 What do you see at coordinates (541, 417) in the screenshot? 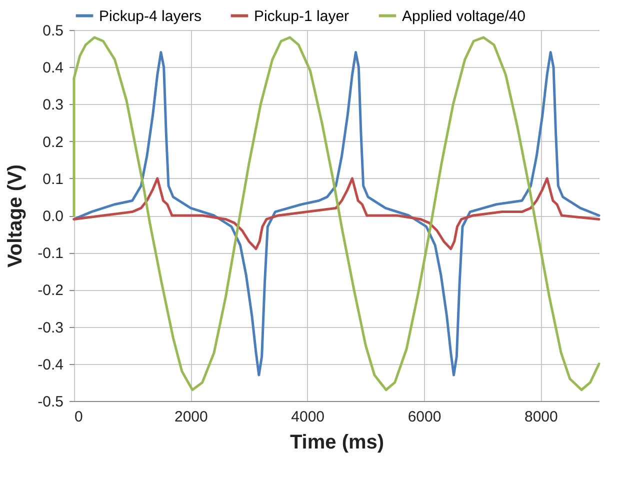
I see `x-tick-label: 8000` at bounding box center [541, 417].